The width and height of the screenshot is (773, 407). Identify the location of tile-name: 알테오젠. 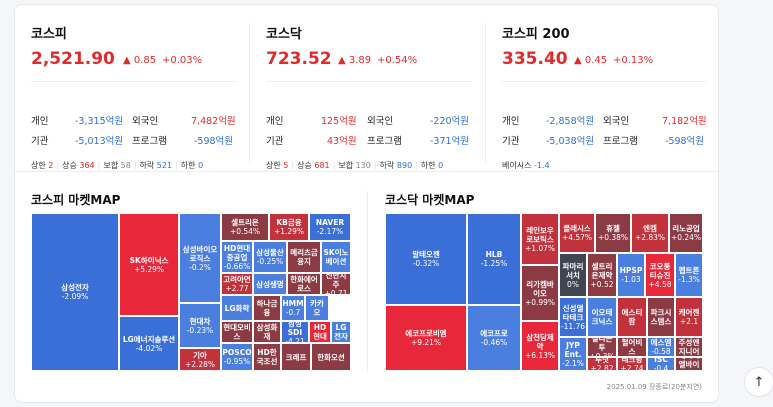
(426, 254).